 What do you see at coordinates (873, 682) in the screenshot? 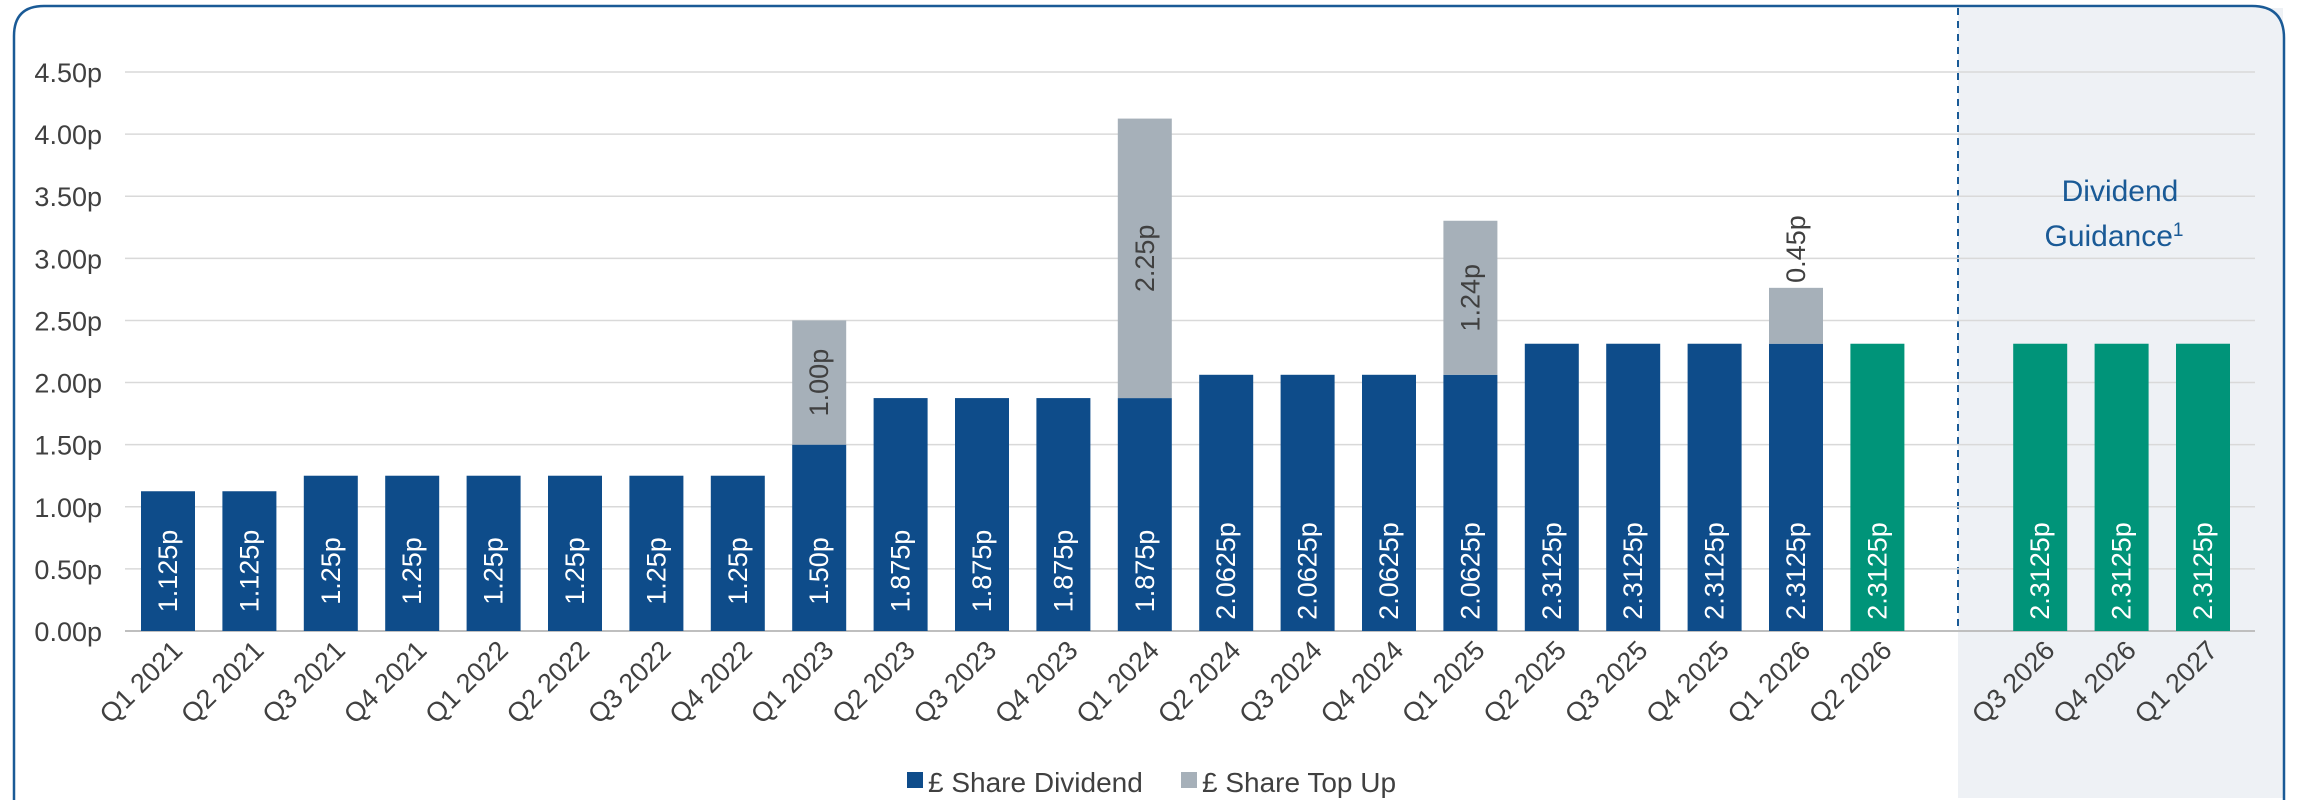
I see `x-tick-label: Q2 2023` at bounding box center [873, 682].